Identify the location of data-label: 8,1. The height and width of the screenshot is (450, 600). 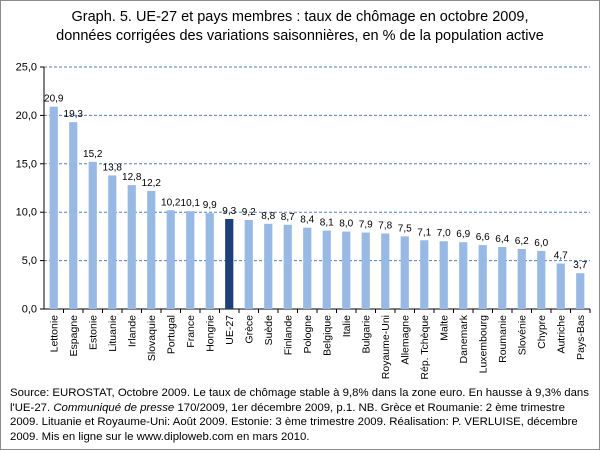
(327, 223).